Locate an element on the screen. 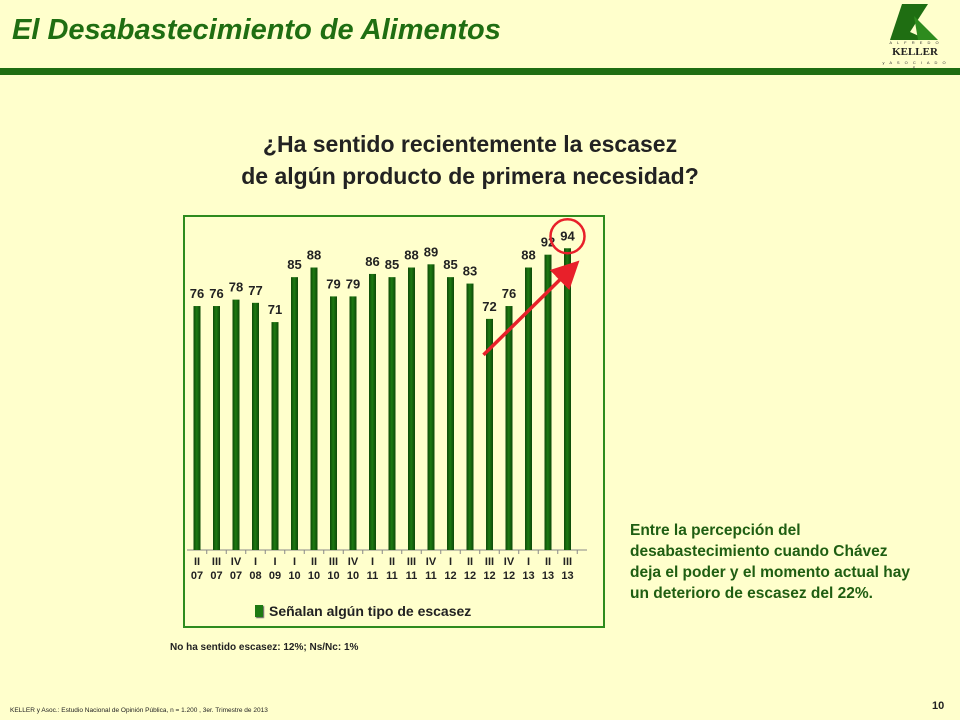 The width and height of the screenshot is (960, 720). tick-label-quarter-10: II is located at coordinates (392, 562).